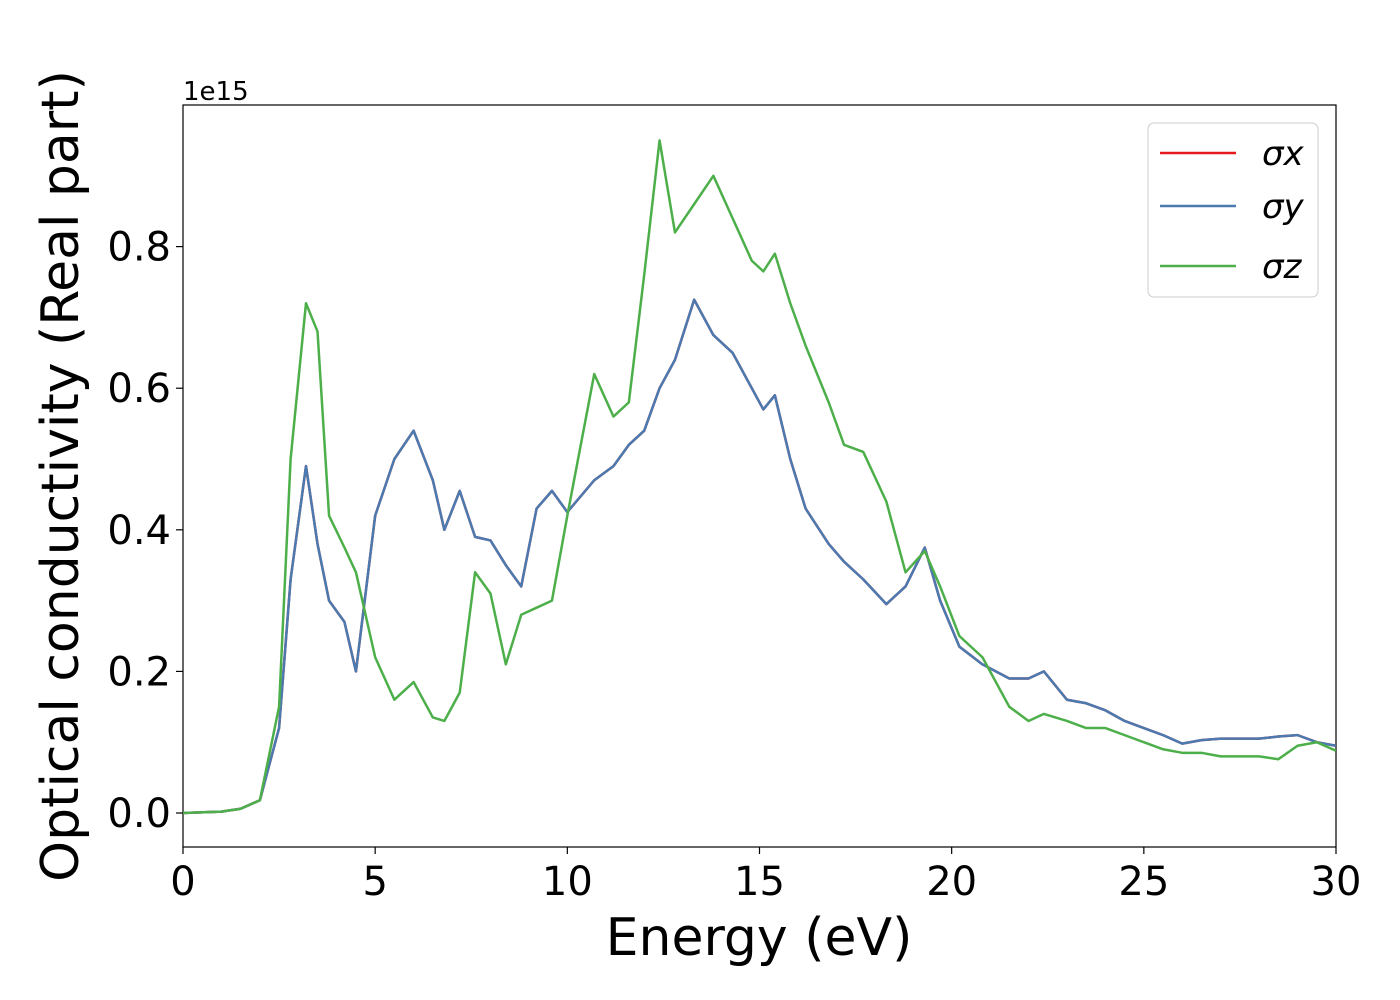  What do you see at coordinates (567, 882) in the screenshot?
I see `x-tick-label: 10` at bounding box center [567, 882].